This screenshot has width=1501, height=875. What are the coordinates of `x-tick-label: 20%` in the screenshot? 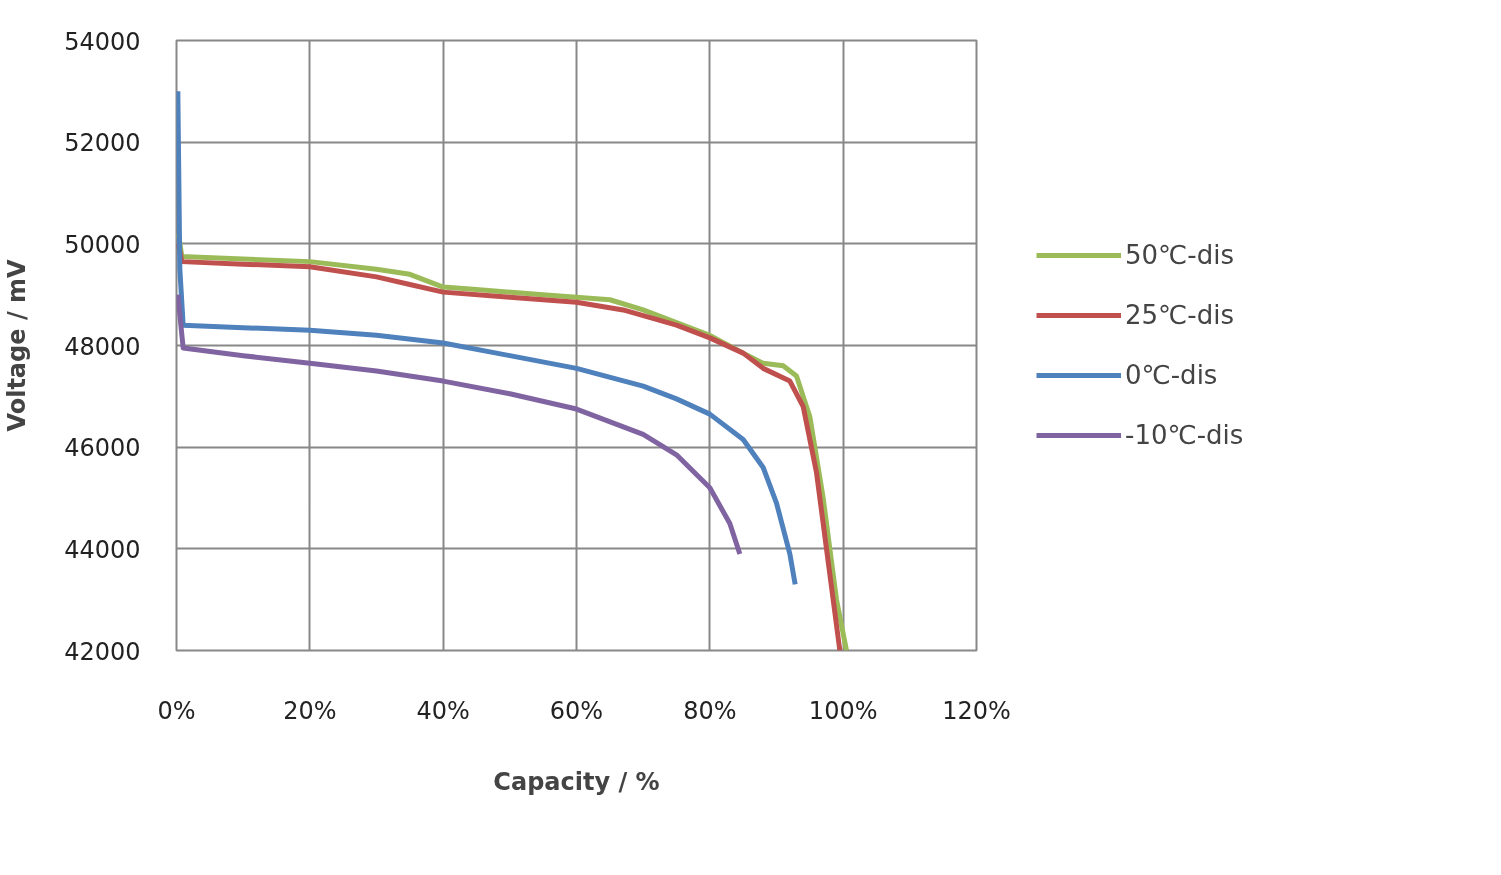 It's located at (310, 710).